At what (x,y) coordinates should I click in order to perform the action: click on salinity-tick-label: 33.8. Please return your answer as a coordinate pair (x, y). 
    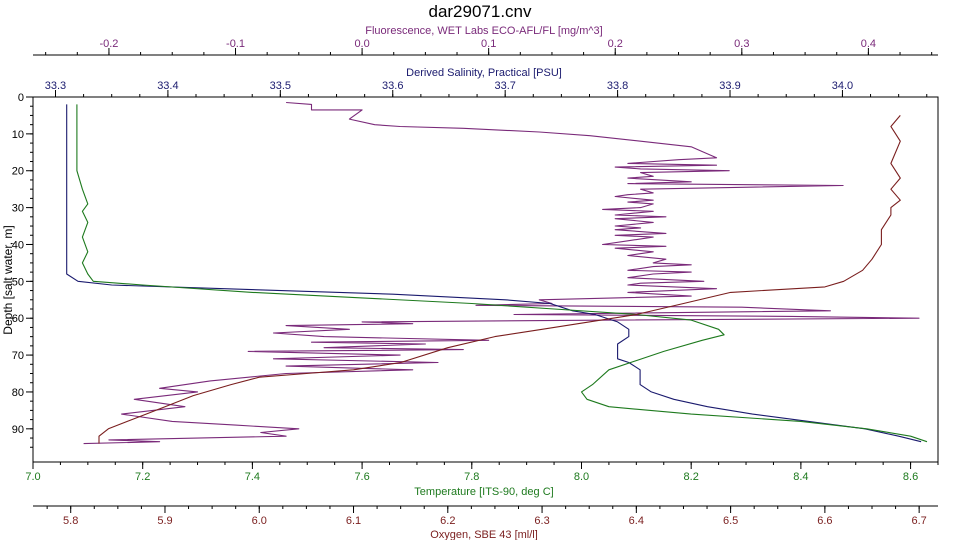
    Looking at the image, I should click on (617, 86).